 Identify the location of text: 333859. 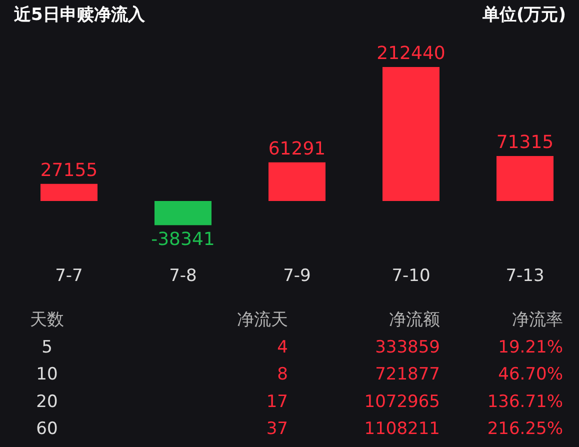
(407, 347).